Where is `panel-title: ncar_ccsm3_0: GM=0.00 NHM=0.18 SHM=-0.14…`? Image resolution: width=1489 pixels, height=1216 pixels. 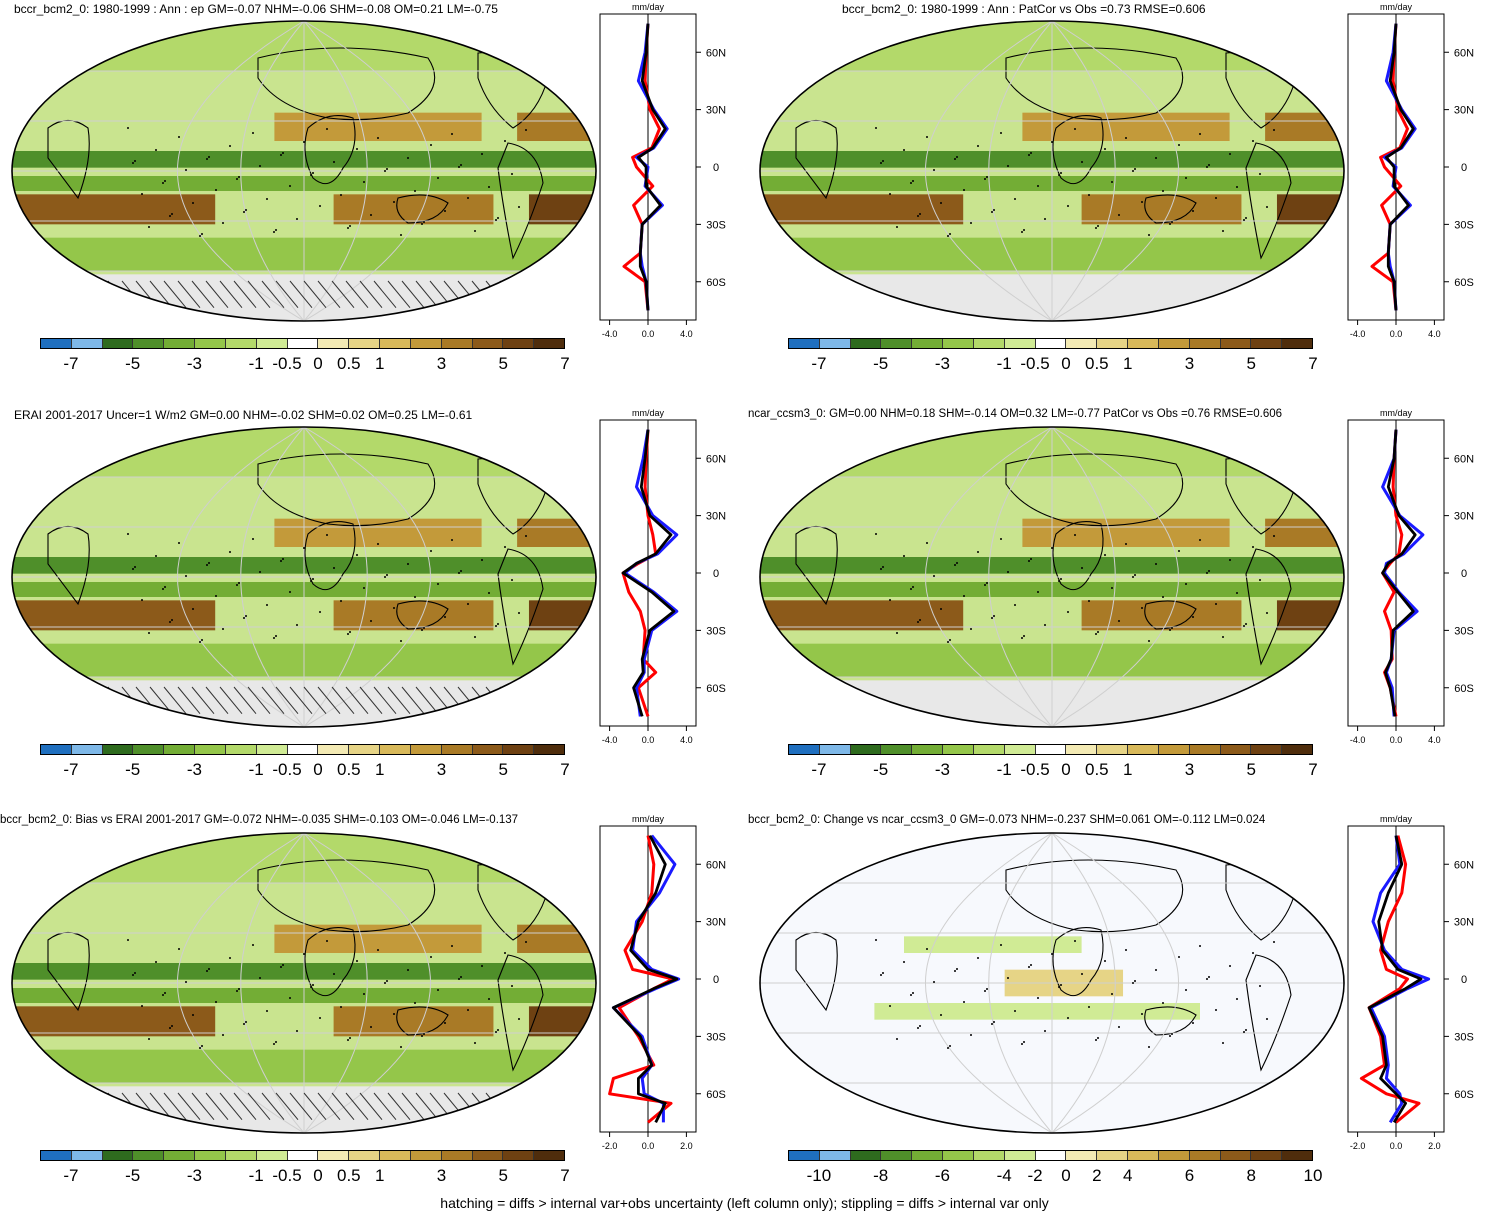
panel-title: ncar_ccsm3_0: GM=0.00 NHM=0.18 SHM=-0.14… is located at coordinates (1015, 414).